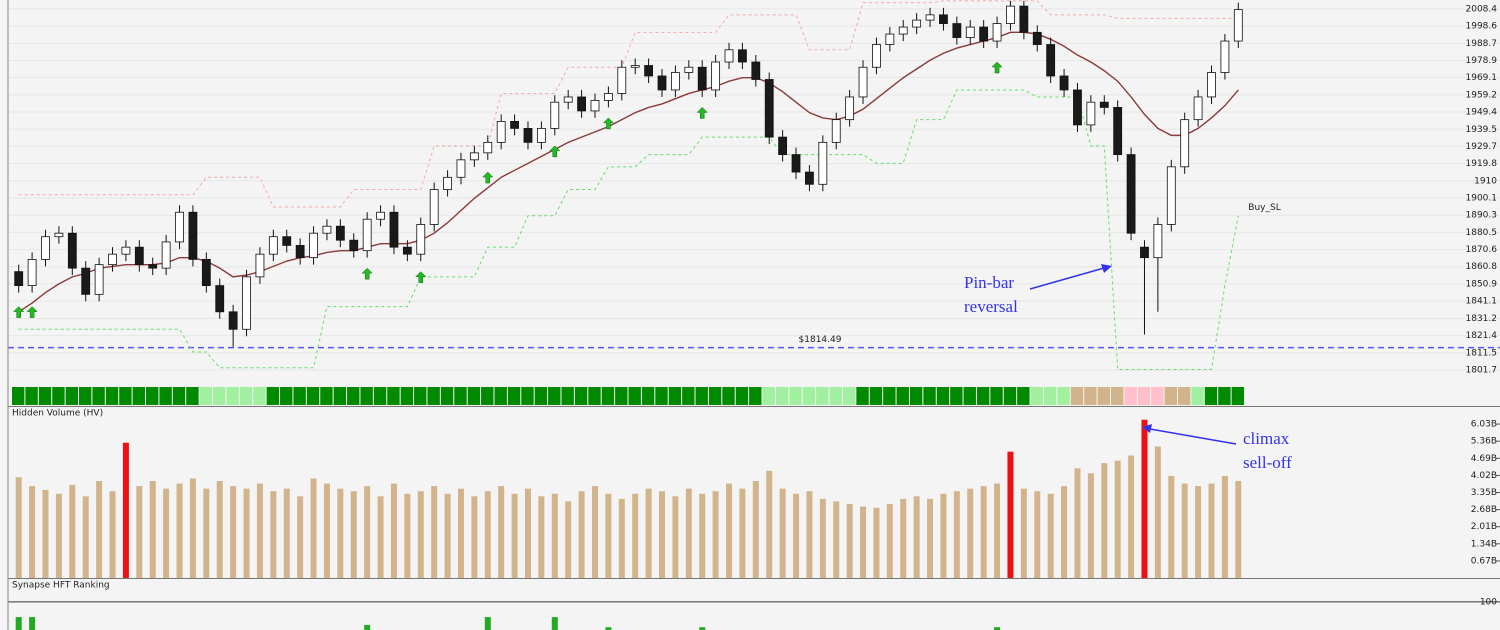  I want to click on buy-arrow, so click(488, 177).